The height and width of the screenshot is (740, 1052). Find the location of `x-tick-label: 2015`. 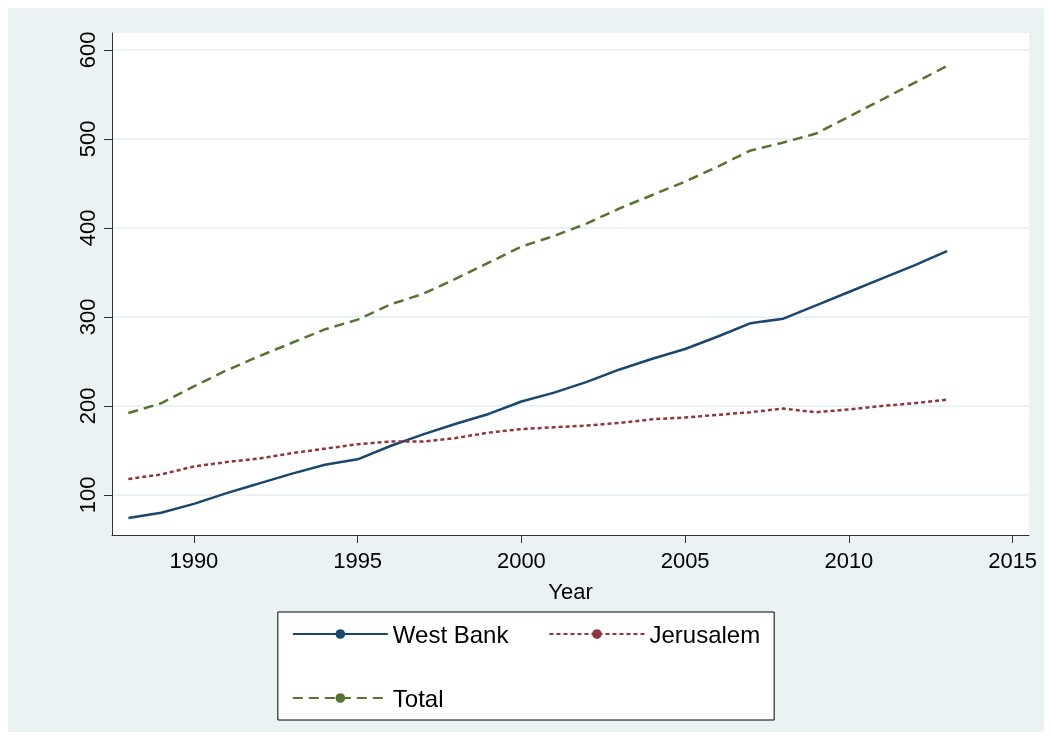

x-tick-label: 2015 is located at coordinates (1013, 560).